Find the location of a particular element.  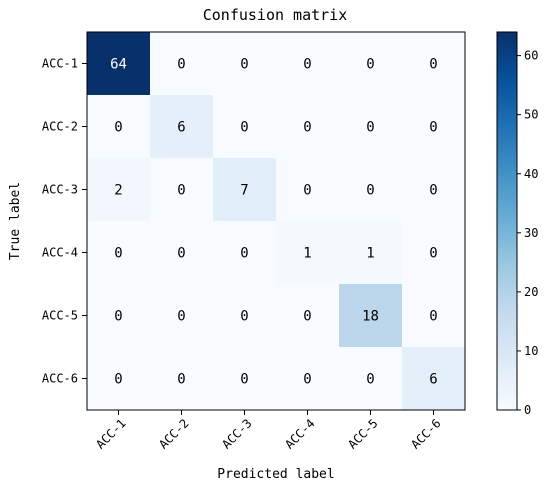

y-axis-label: True label is located at coordinates (15, 221).